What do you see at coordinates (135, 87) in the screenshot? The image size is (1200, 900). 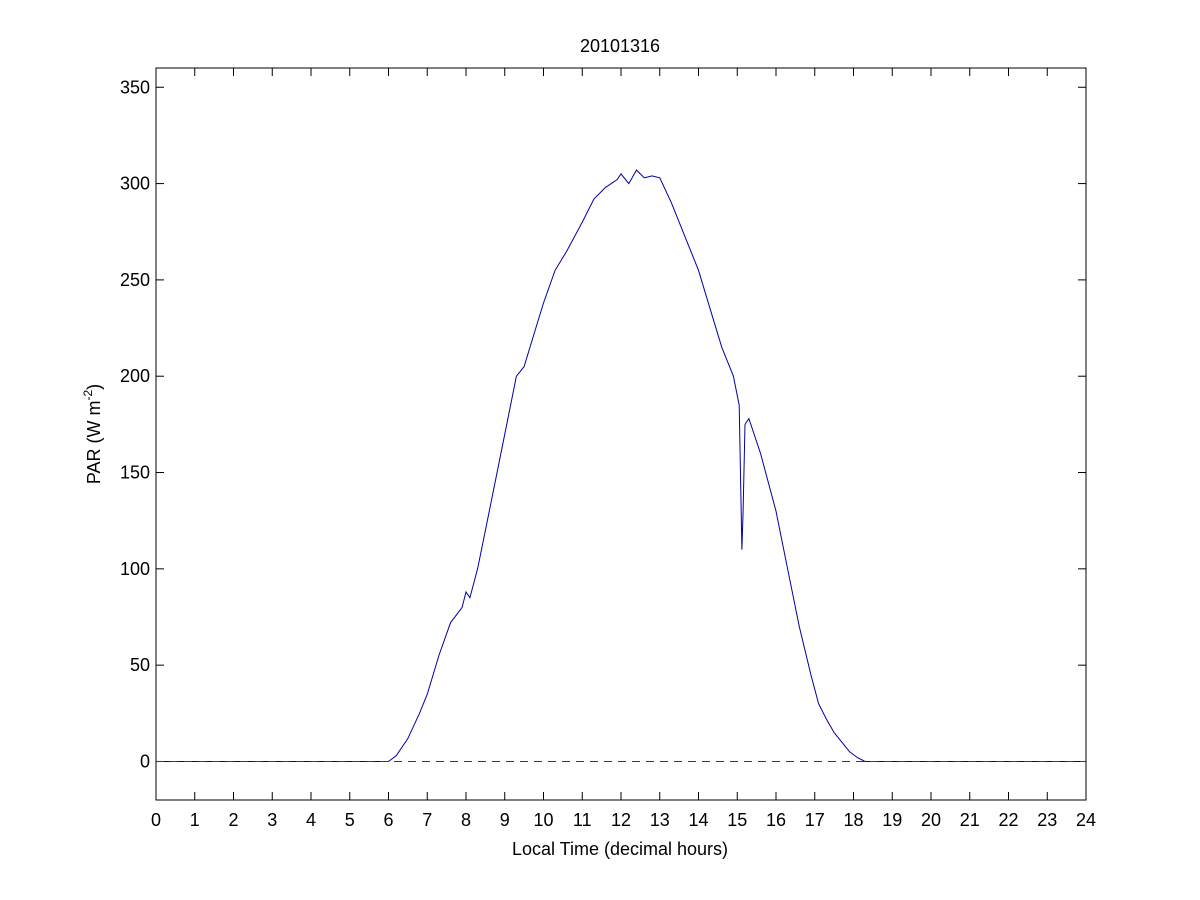 I see `y-tick-label: 350` at bounding box center [135, 87].